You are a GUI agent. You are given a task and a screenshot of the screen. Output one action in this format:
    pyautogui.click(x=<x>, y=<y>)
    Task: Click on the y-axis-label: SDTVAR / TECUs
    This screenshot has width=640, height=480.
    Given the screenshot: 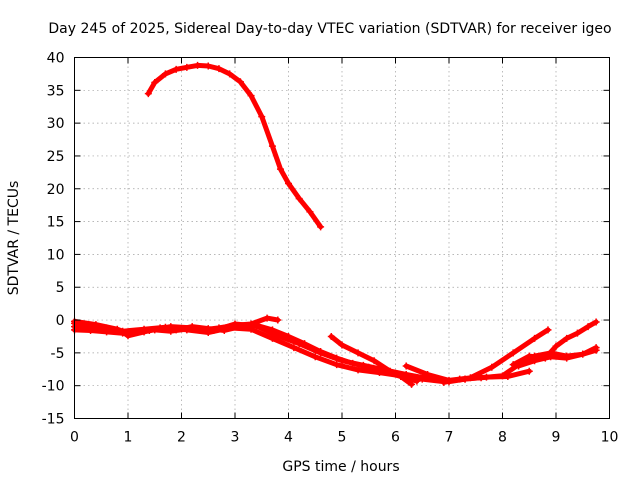 What is the action you would take?
    pyautogui.click(x=14, y=238)
    